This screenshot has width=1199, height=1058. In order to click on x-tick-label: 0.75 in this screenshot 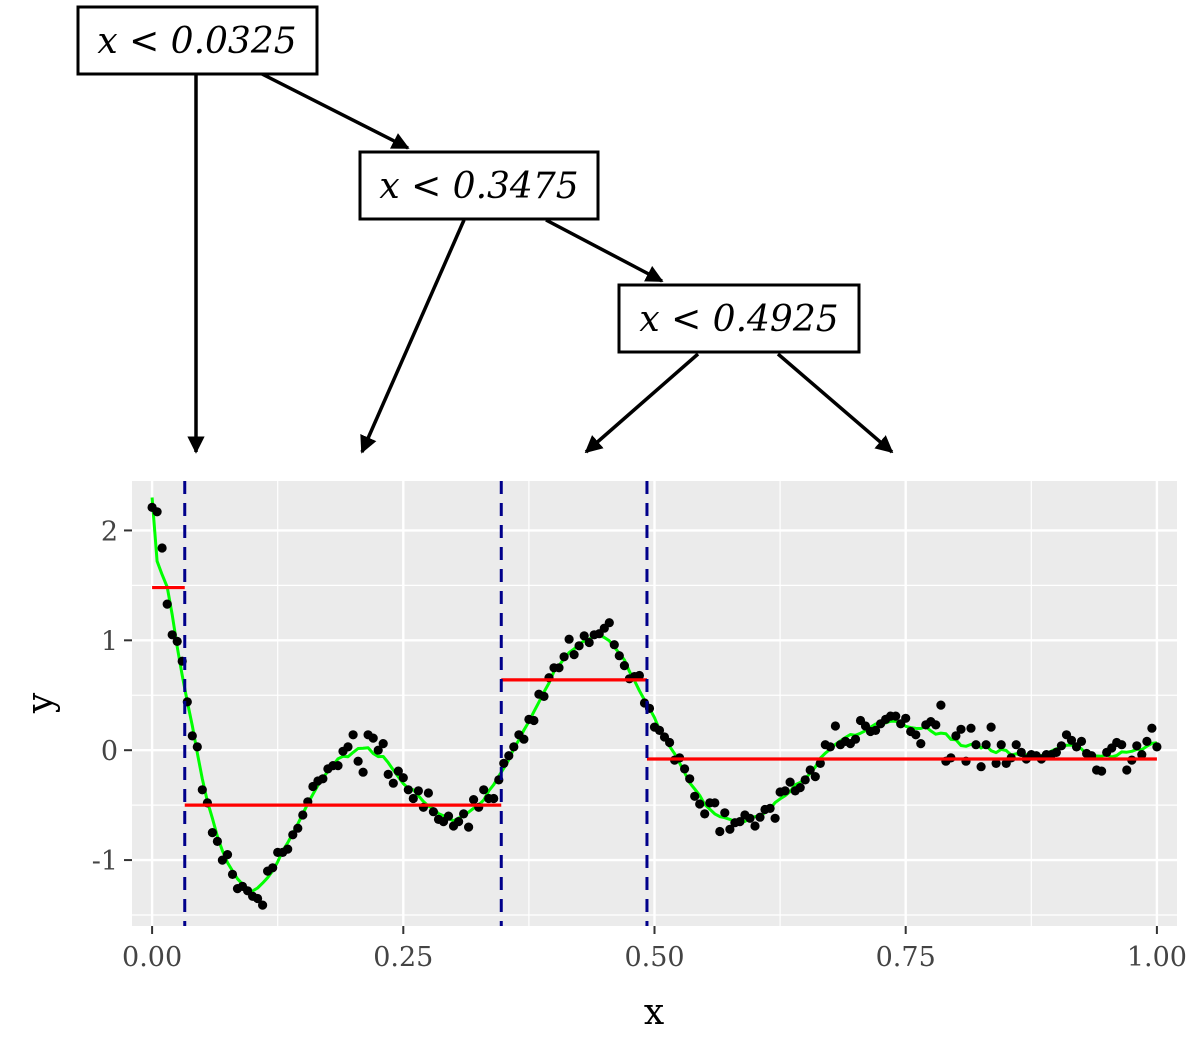, I will do `click(906, 957)`.